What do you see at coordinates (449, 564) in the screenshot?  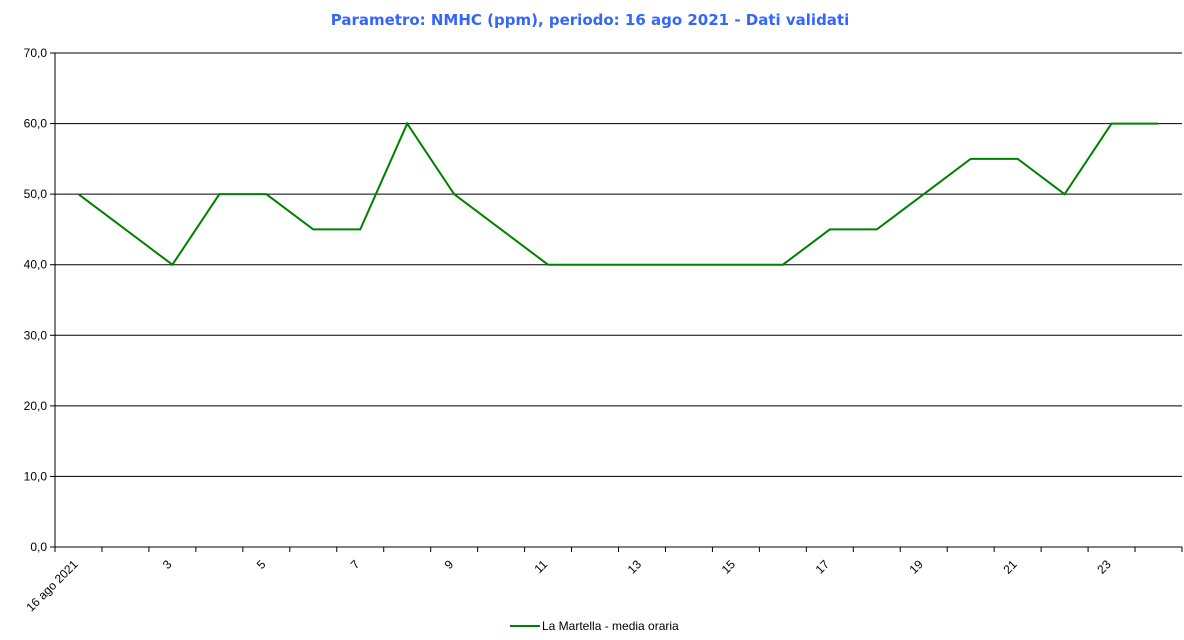 I see `x-tick-label: 9` at bounding box center [449, 564].